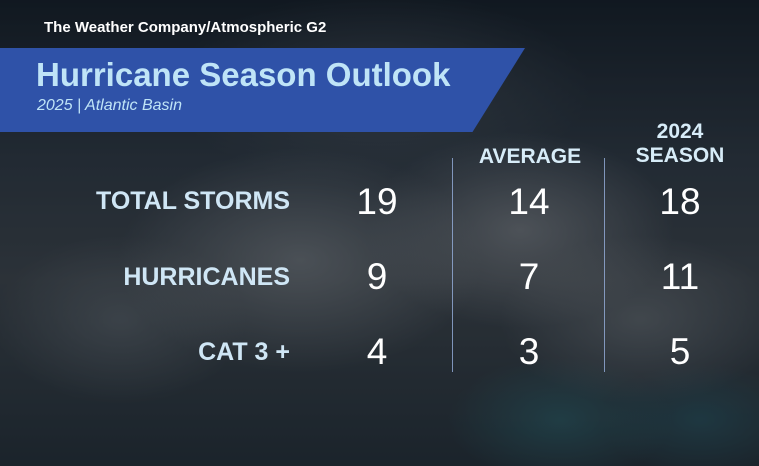 This screenshot has width=759, height=466. I want to click on column-header-2024-season: 2024 SEASON, so click(680, 143).